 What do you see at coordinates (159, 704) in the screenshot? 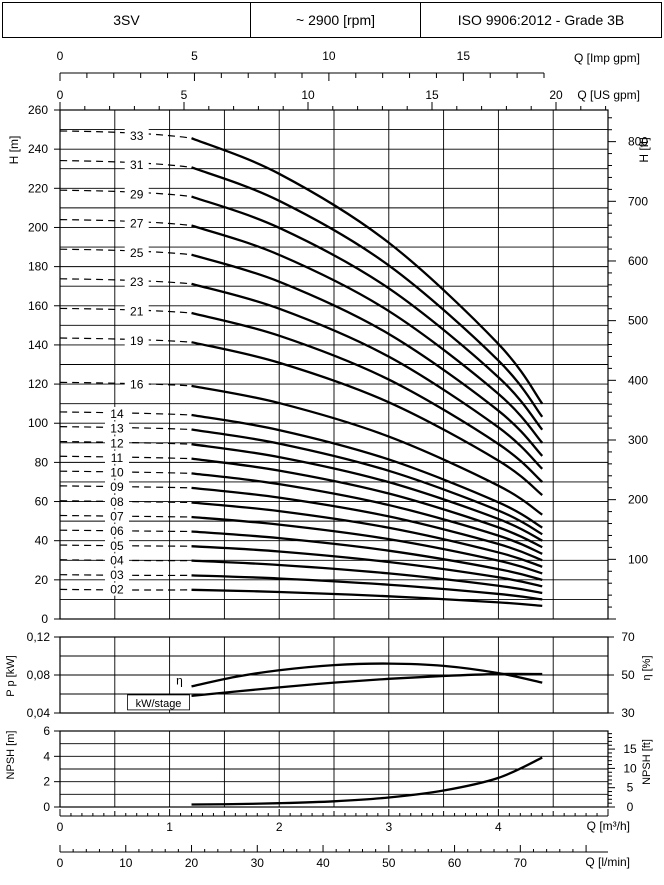
I see `kw-stage-series-label: kW/stage` at bounding box center [159, 704].